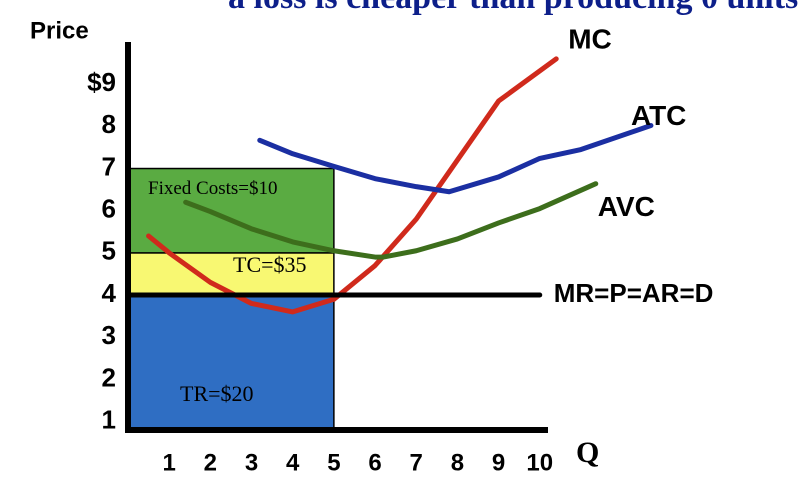  I want to click on x-tick-label: 2, so click(210, 462).